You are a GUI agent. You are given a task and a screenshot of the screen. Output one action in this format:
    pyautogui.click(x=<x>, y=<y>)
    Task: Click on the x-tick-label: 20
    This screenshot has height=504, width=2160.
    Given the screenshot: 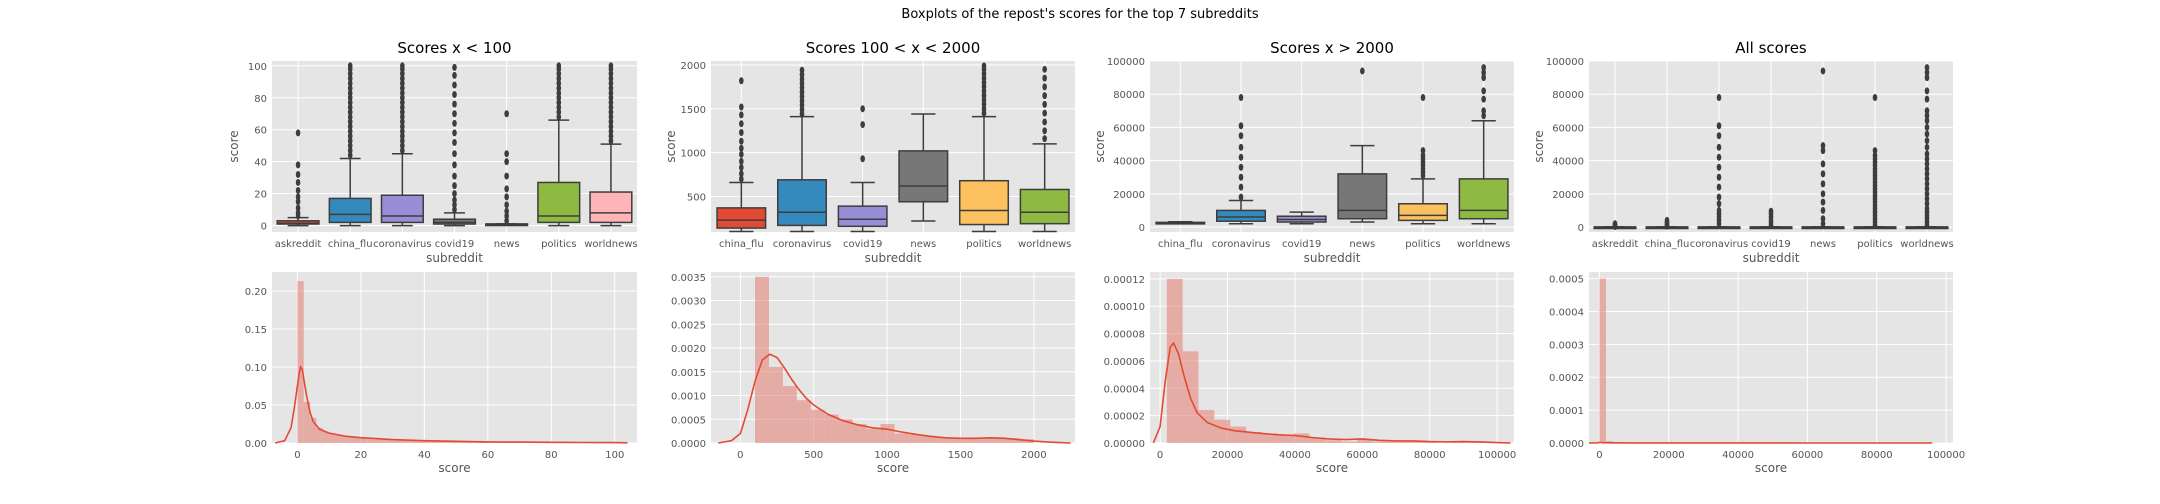 What is the action you would take?
    pyautogui.click(x=361, y=455)
    